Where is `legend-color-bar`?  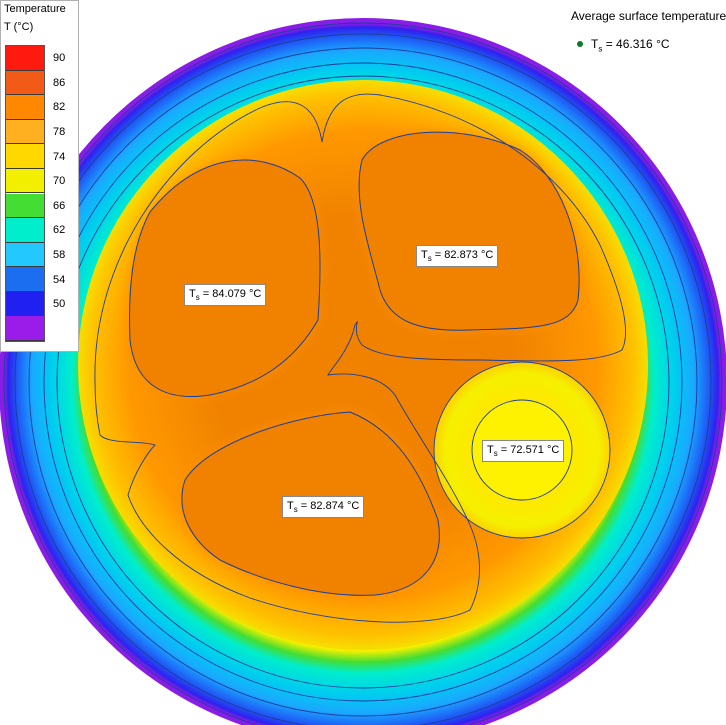 legend-color-bar is located at coordinates (25, 193).